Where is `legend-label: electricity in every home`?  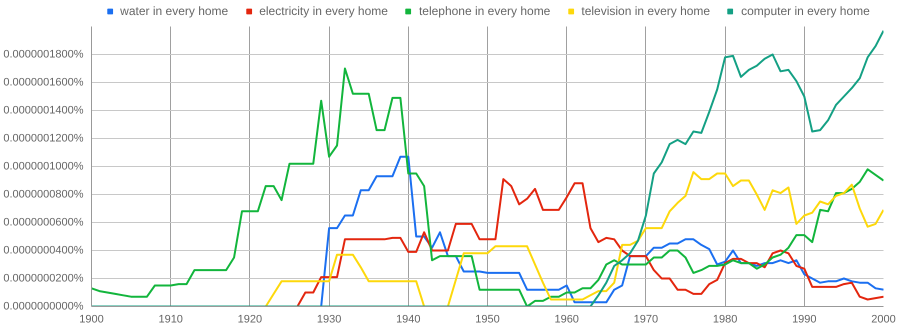
legend-label: electricity in every home is located at coordinates (323, 11).